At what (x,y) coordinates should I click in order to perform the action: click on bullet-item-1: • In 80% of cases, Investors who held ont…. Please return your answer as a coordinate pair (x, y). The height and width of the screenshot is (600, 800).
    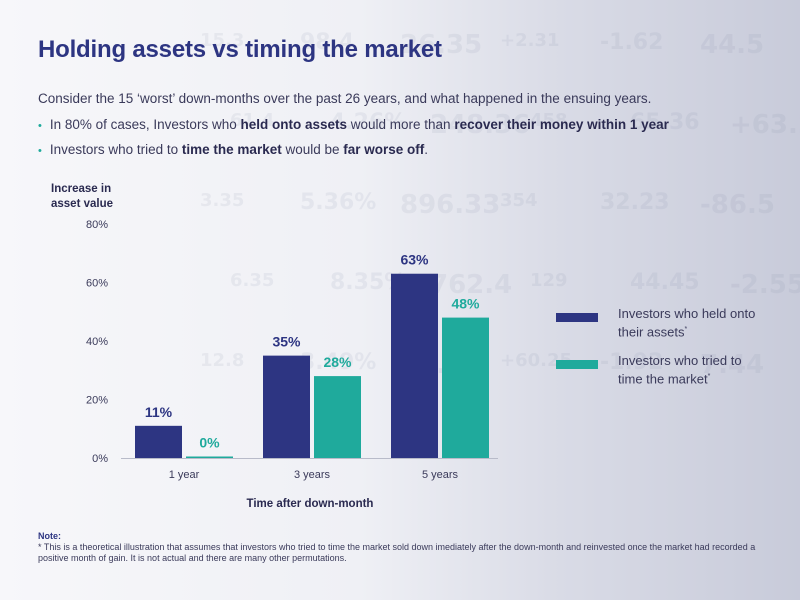
    Looking at the image, I should click on (353, 125).